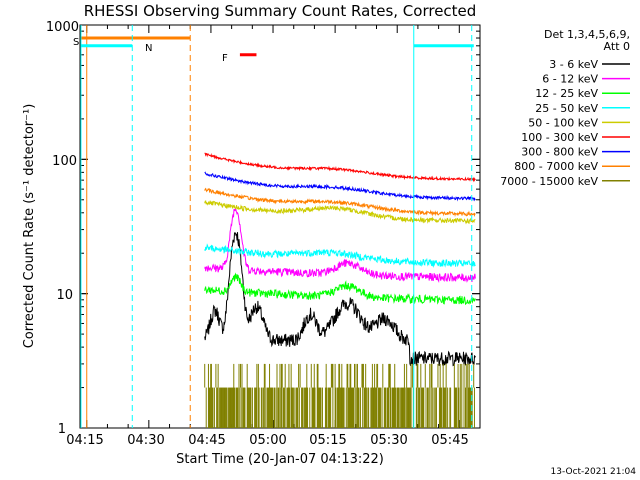  Describe the element at coordinates (148, 48) in the screenshot. I see `night-flag-label: N` at that location.